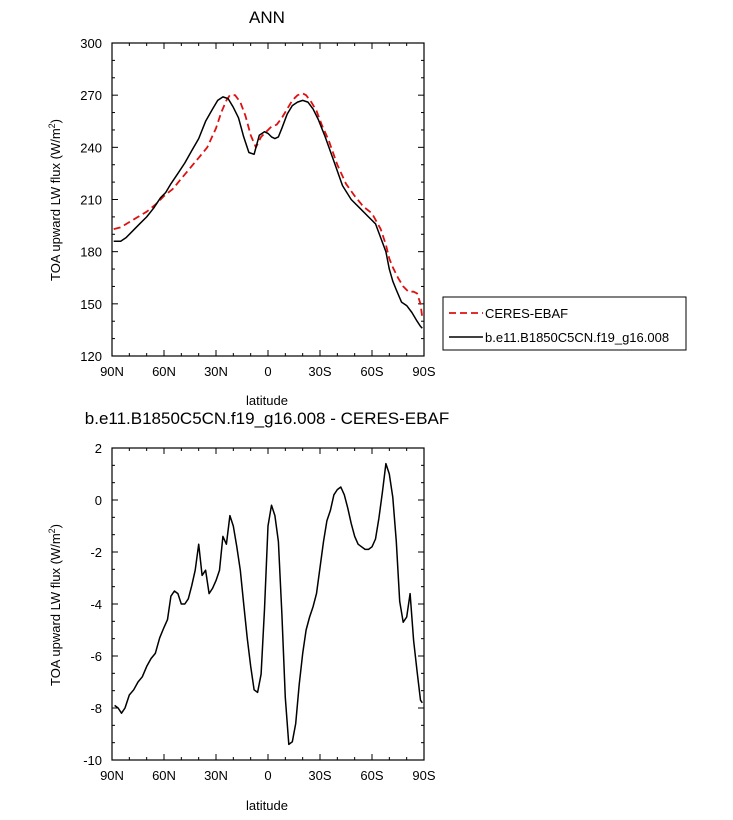 The image size is (733, 820). Describe the element at coordinates (164, 371) in the screenshot. I see `chart-top-xtick-label: 60N` at that location.